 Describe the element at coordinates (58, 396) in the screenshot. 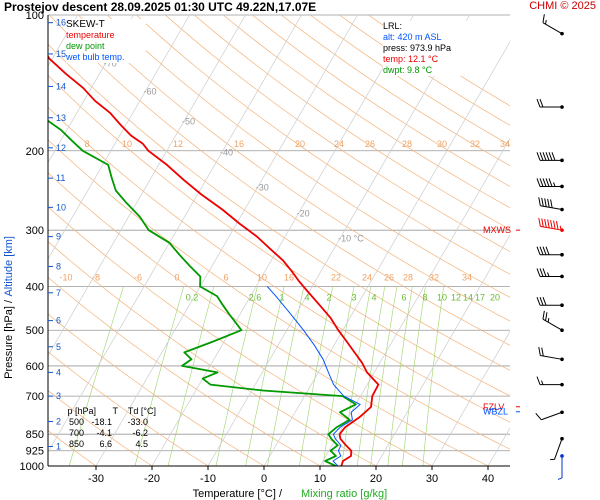

I see `altitude-tick-label: 3` at that location.